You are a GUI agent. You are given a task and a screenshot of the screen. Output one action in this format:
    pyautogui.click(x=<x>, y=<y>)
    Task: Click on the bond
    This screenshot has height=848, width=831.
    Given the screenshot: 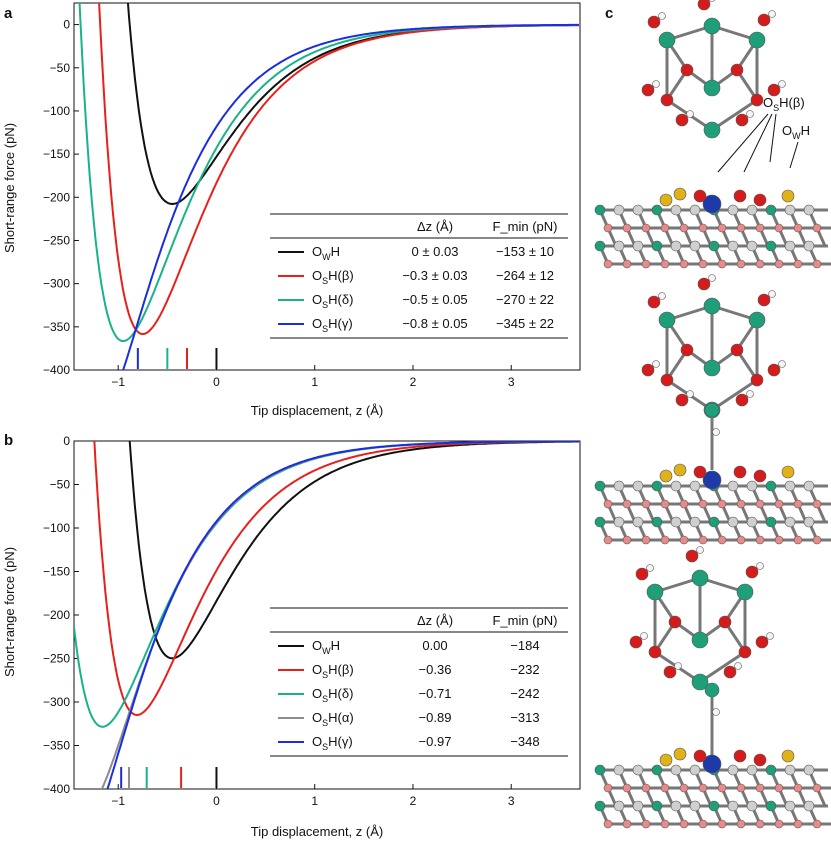 What is the action you would take?
    pyautogui.click(x=734, y=395)
    